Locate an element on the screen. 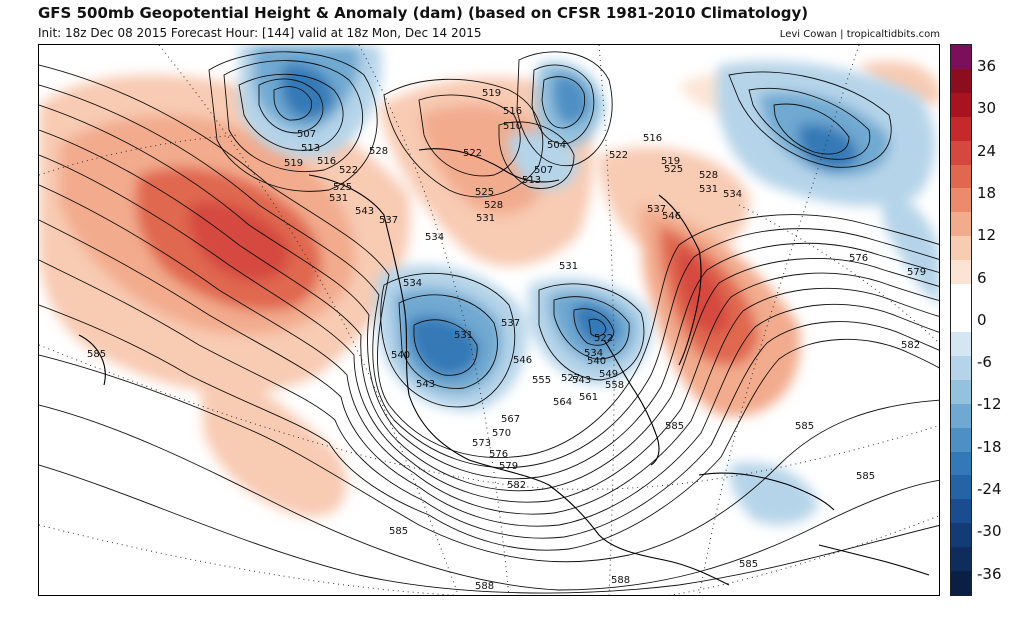  contour-height-label: 570 is located at coordinates (501, 433).